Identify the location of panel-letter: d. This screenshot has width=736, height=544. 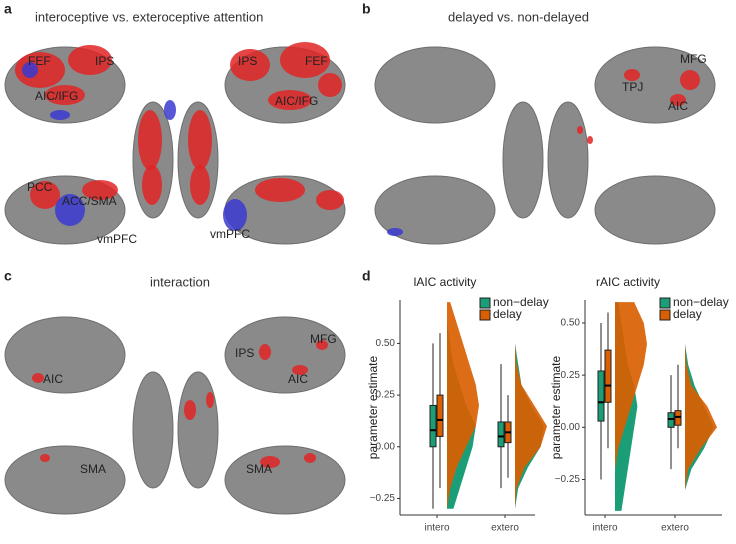
(366, 276).